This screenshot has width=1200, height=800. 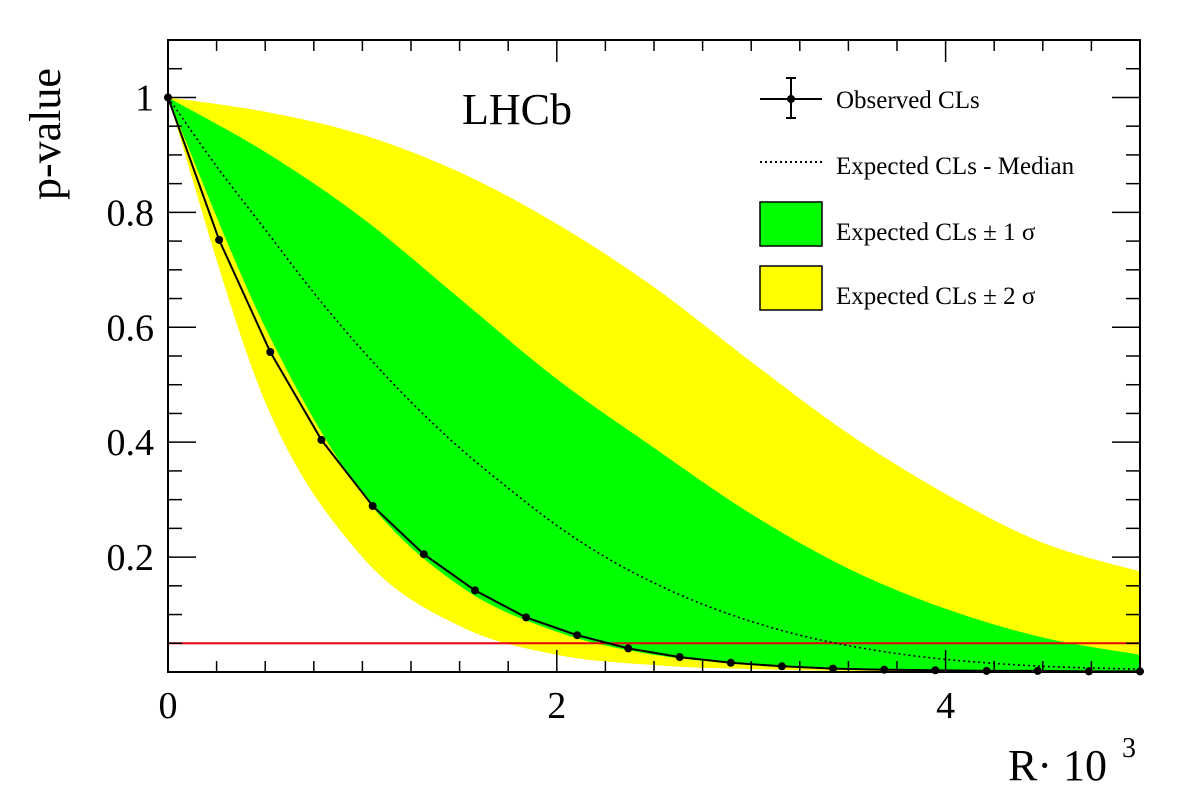 I want to click on legend-band1-label: Expected CLs ± 1 σ, so click(x=936, y=232).